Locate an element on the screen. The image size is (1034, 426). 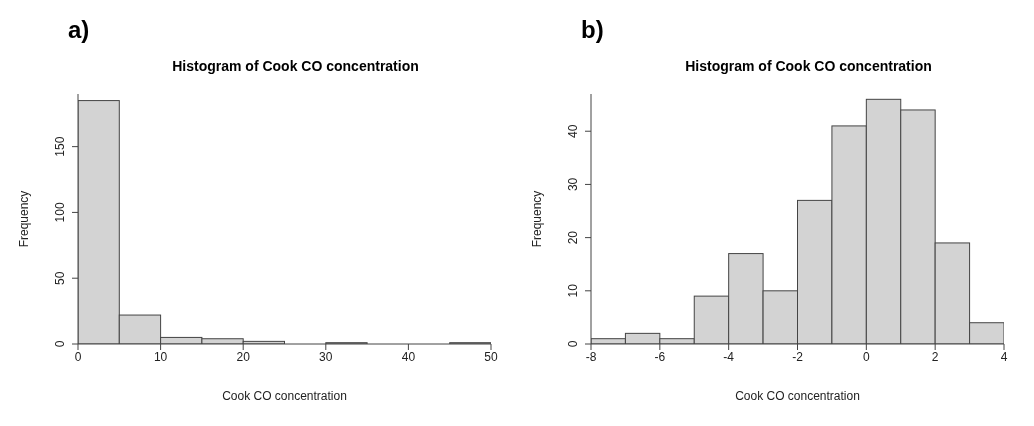
y-tick-label: 50 is located at coordinates (60, 278).